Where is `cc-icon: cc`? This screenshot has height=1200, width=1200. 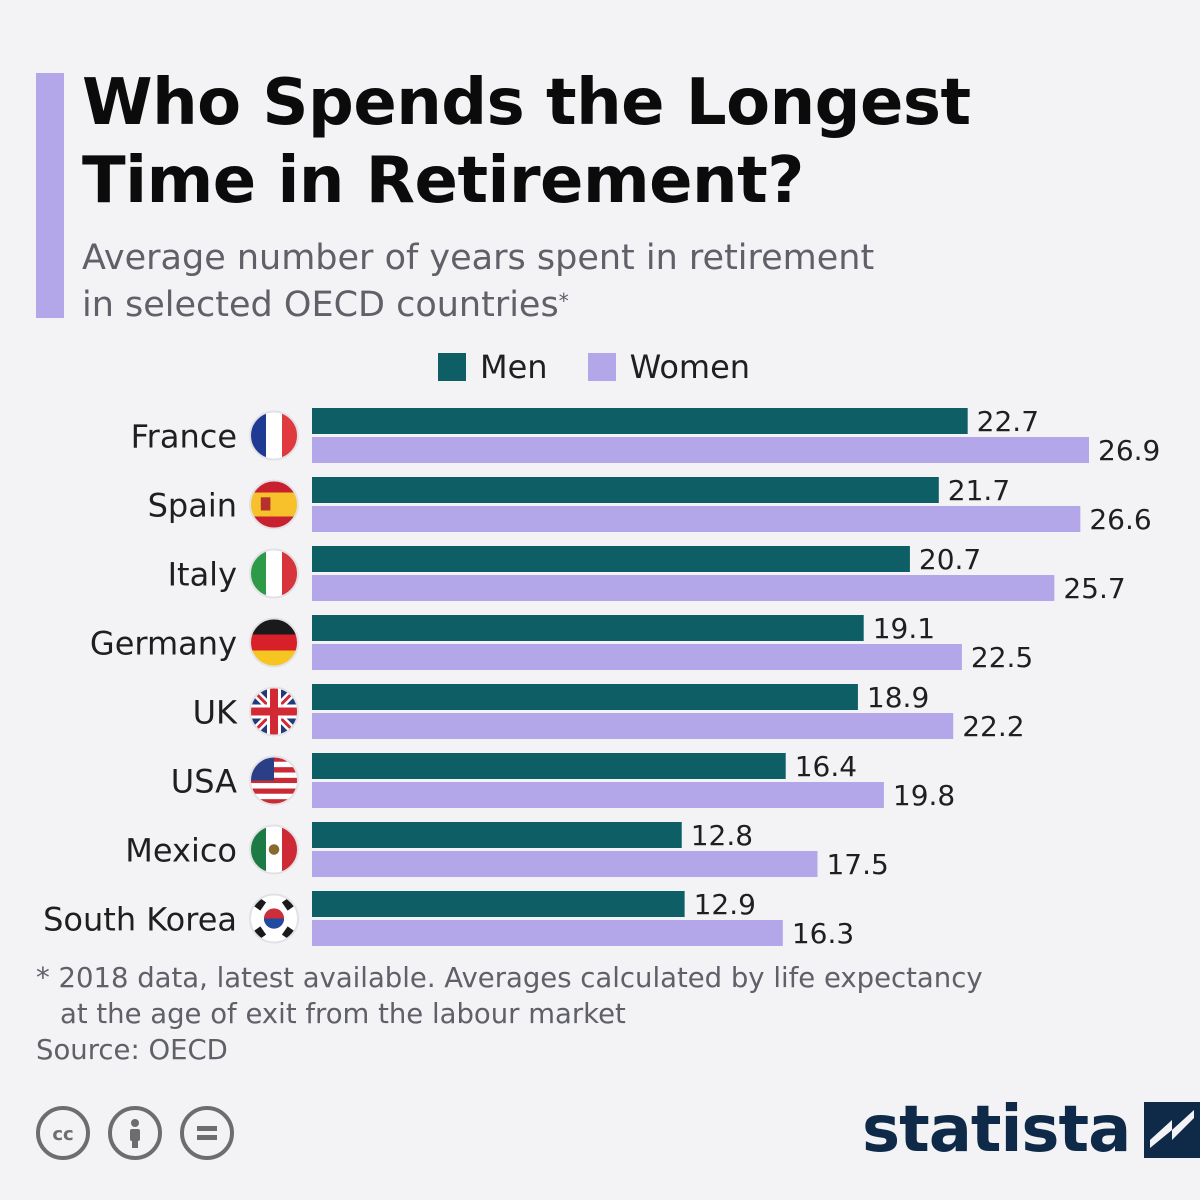
cc-icon: cc is located at coordinates (63, 1133).